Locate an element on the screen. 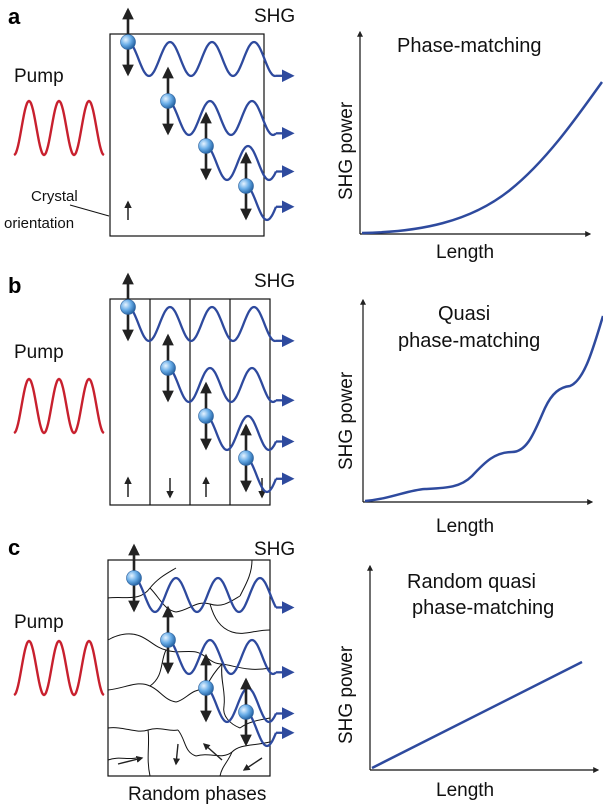 The width and height of the screenshot is (603, 808). curve-a is located at coordinates (482, 158).